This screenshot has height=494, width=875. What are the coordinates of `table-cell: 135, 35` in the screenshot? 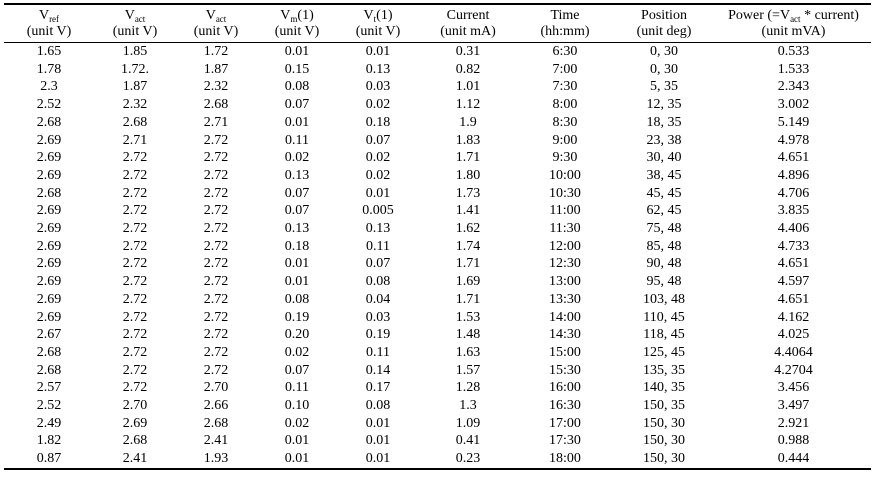 It's located at (664, 370).